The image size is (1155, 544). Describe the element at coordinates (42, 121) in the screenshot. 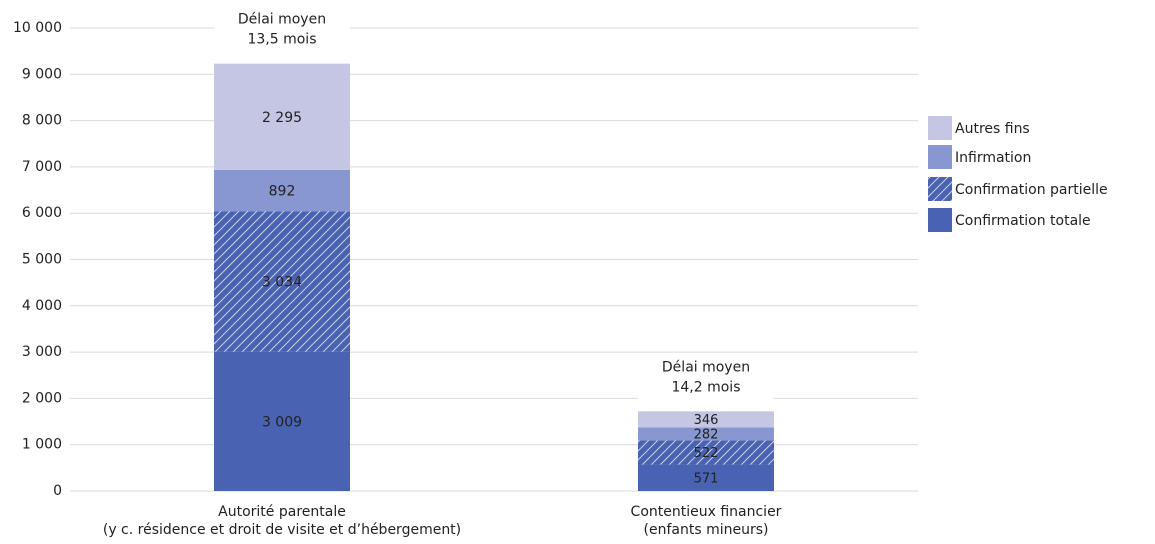

I see `y-tick-label: 8 000` at that location.